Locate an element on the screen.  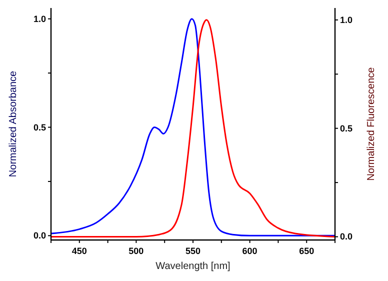
y2-tick-label: 1.0 is located at coordinates (346, 19).